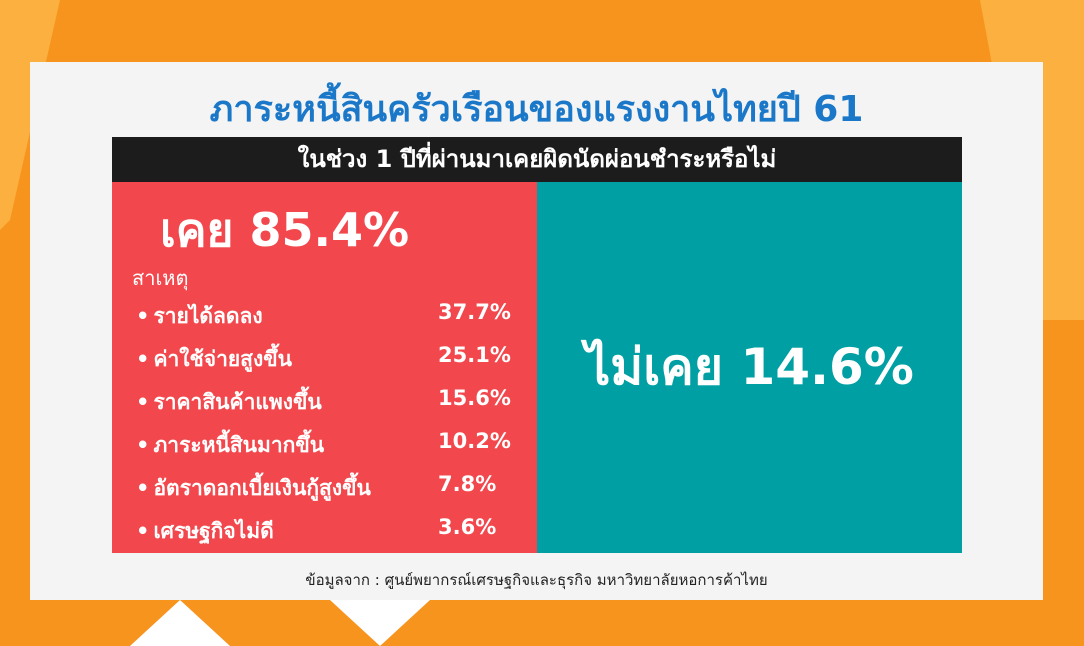 The height and width of the screenshot is (646, 1084). I want to click on reason-value: 15.6%, so click(474, 398).